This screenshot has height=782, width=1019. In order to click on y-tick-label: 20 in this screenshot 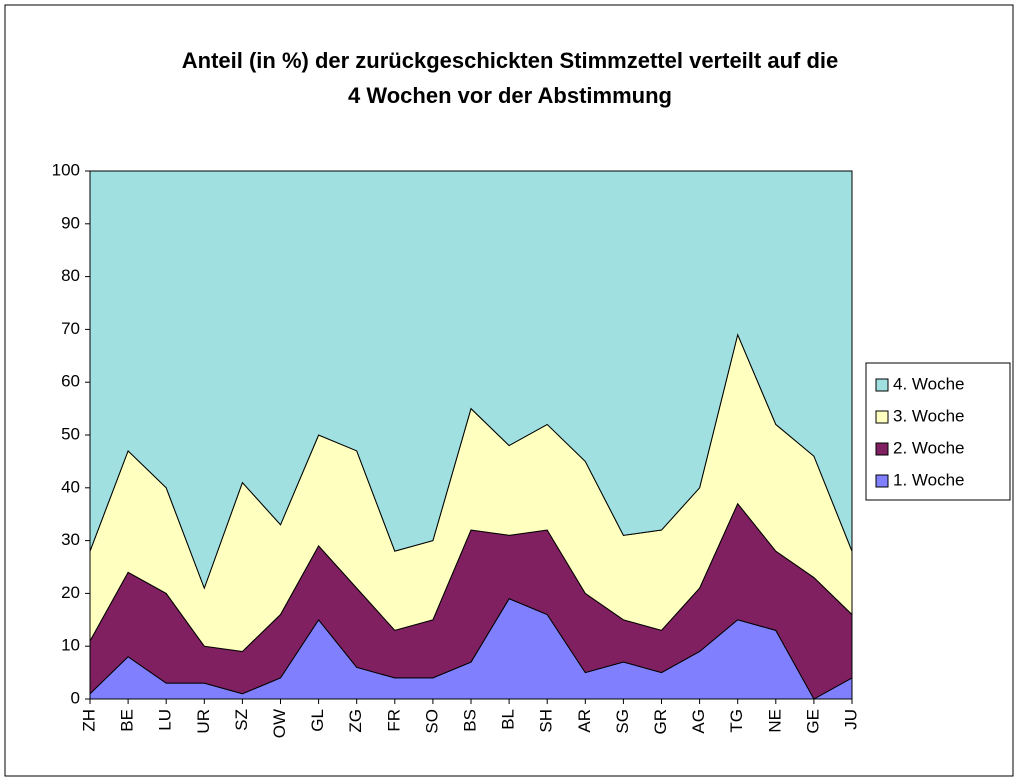, I will do `click(70, 592)`.